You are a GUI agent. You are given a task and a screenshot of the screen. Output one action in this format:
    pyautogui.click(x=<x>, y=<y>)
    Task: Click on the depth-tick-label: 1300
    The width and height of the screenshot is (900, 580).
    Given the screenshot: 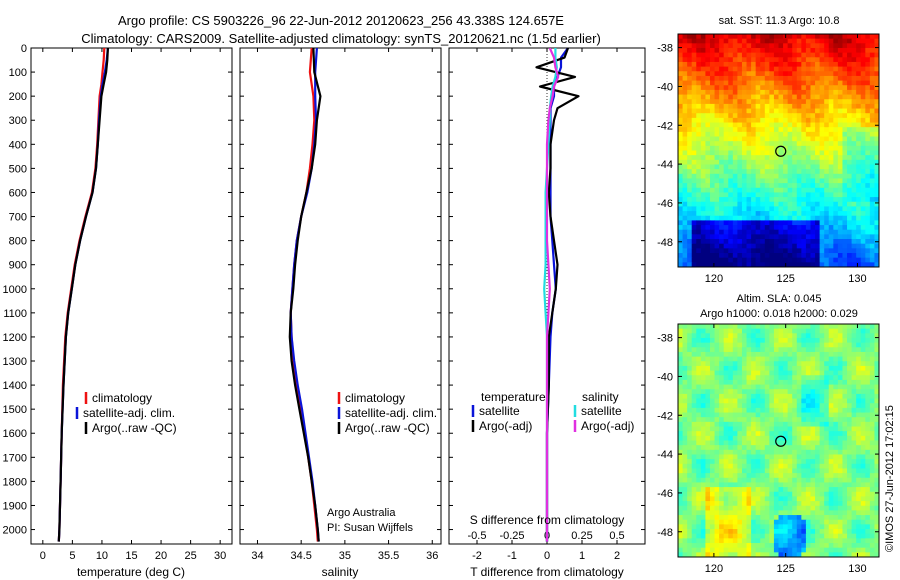 What is the action you would take?
    pyautogui.click(x=15, y=362)
    